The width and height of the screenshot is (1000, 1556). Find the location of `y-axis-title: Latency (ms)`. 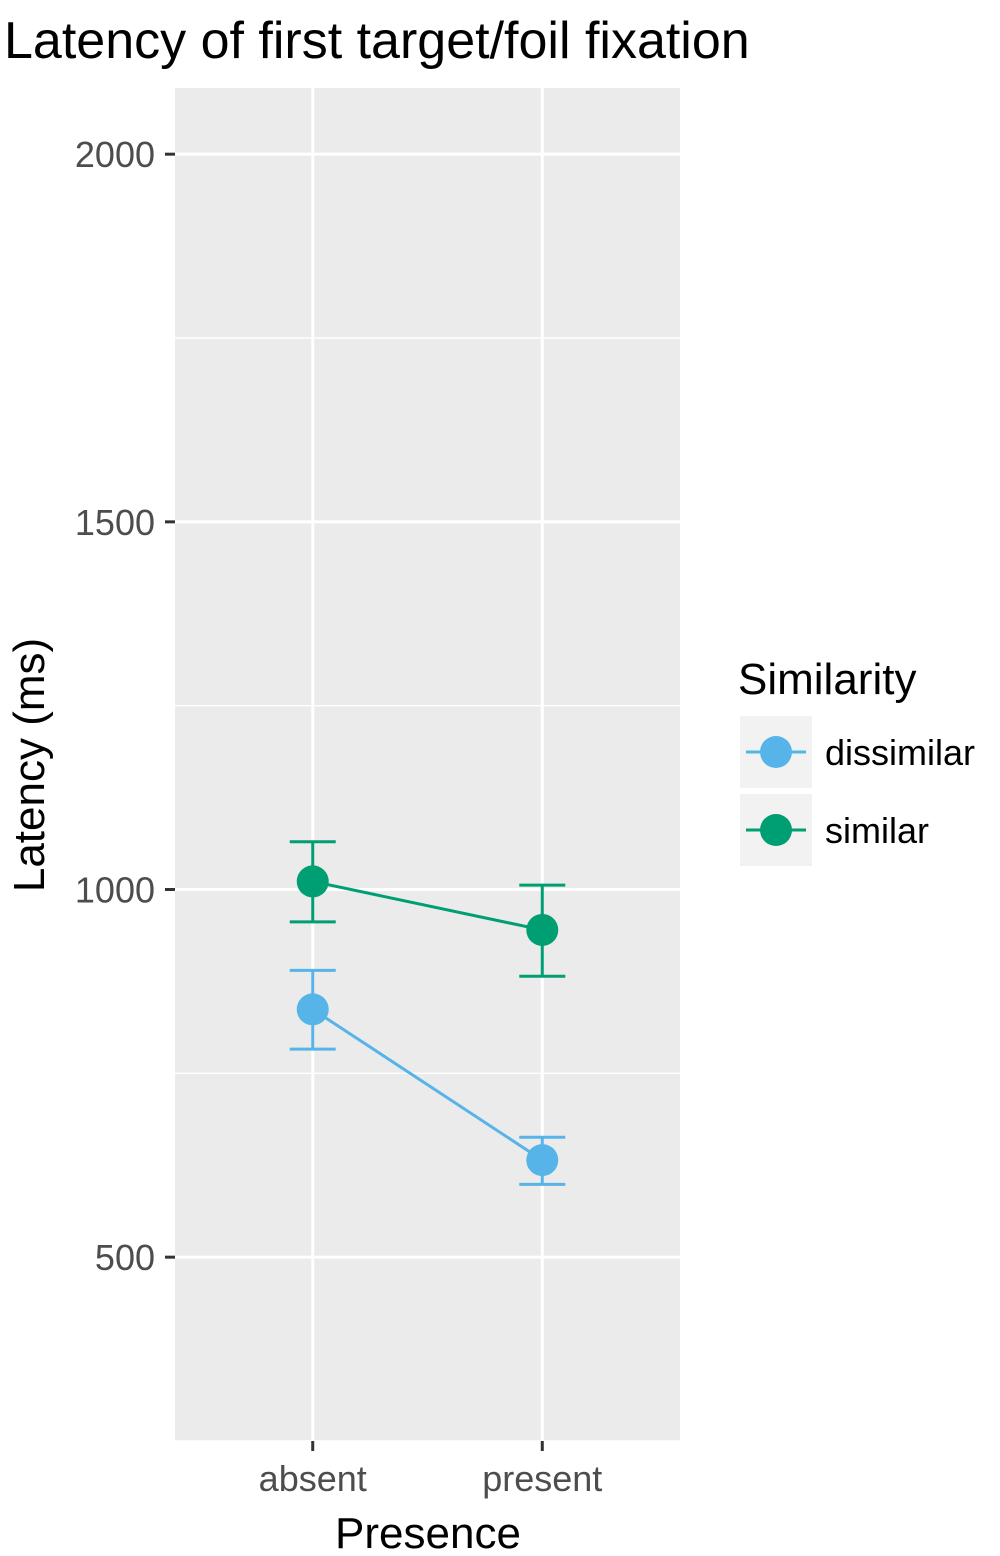

y-axis-title: Latency (ms) is located at coordinates (29, 765).